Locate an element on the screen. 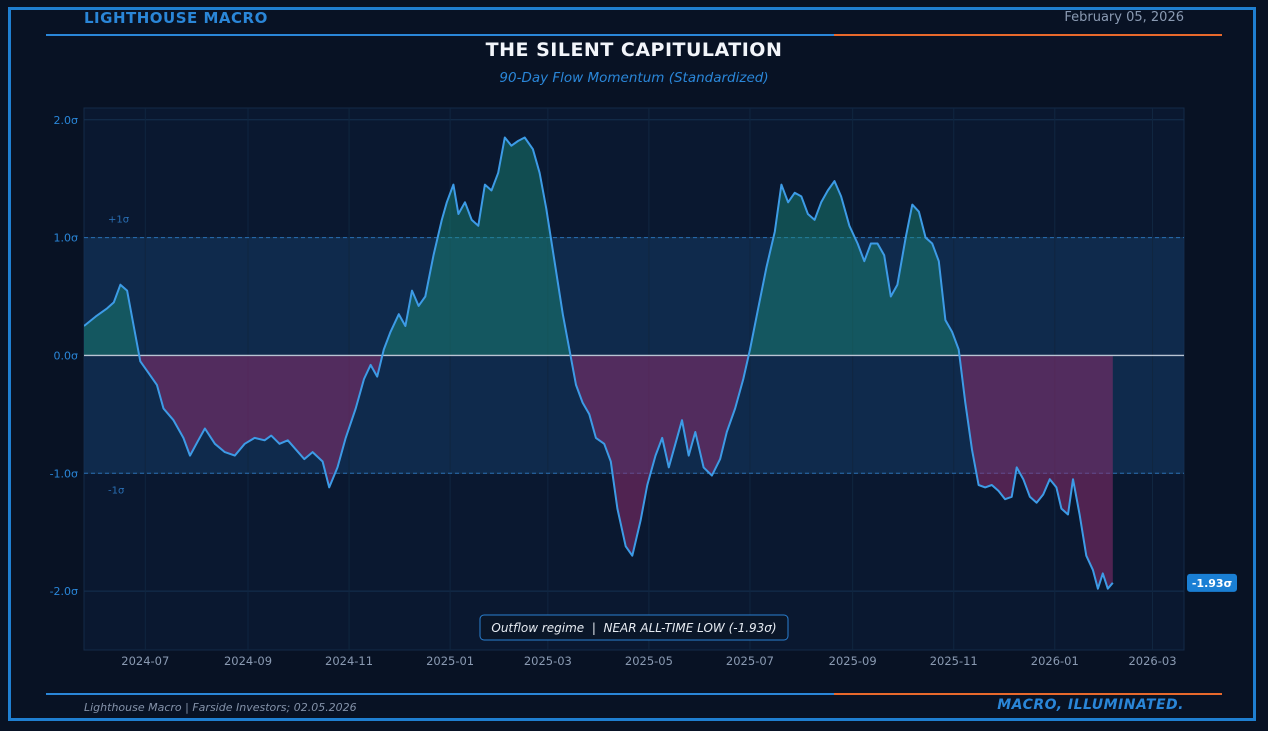  x-tick-label: 2024-11 is located at coordinates (349, 661).